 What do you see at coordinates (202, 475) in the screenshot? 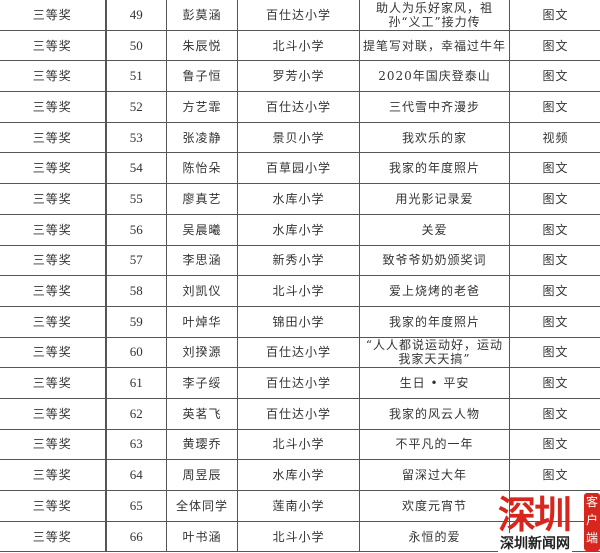
I see `name-cell: 周昱辰` at bounding box center [202, 475].